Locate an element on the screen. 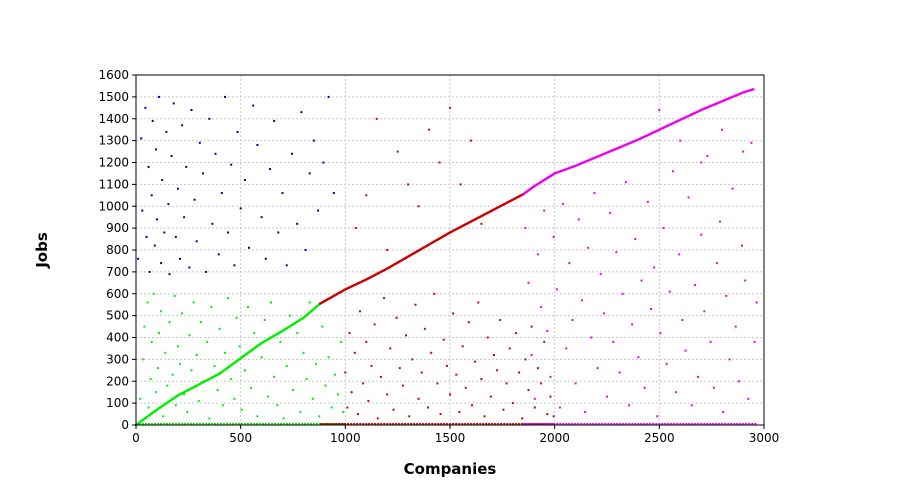  x-tick-label: 0 is located at coordinates (136, 438).